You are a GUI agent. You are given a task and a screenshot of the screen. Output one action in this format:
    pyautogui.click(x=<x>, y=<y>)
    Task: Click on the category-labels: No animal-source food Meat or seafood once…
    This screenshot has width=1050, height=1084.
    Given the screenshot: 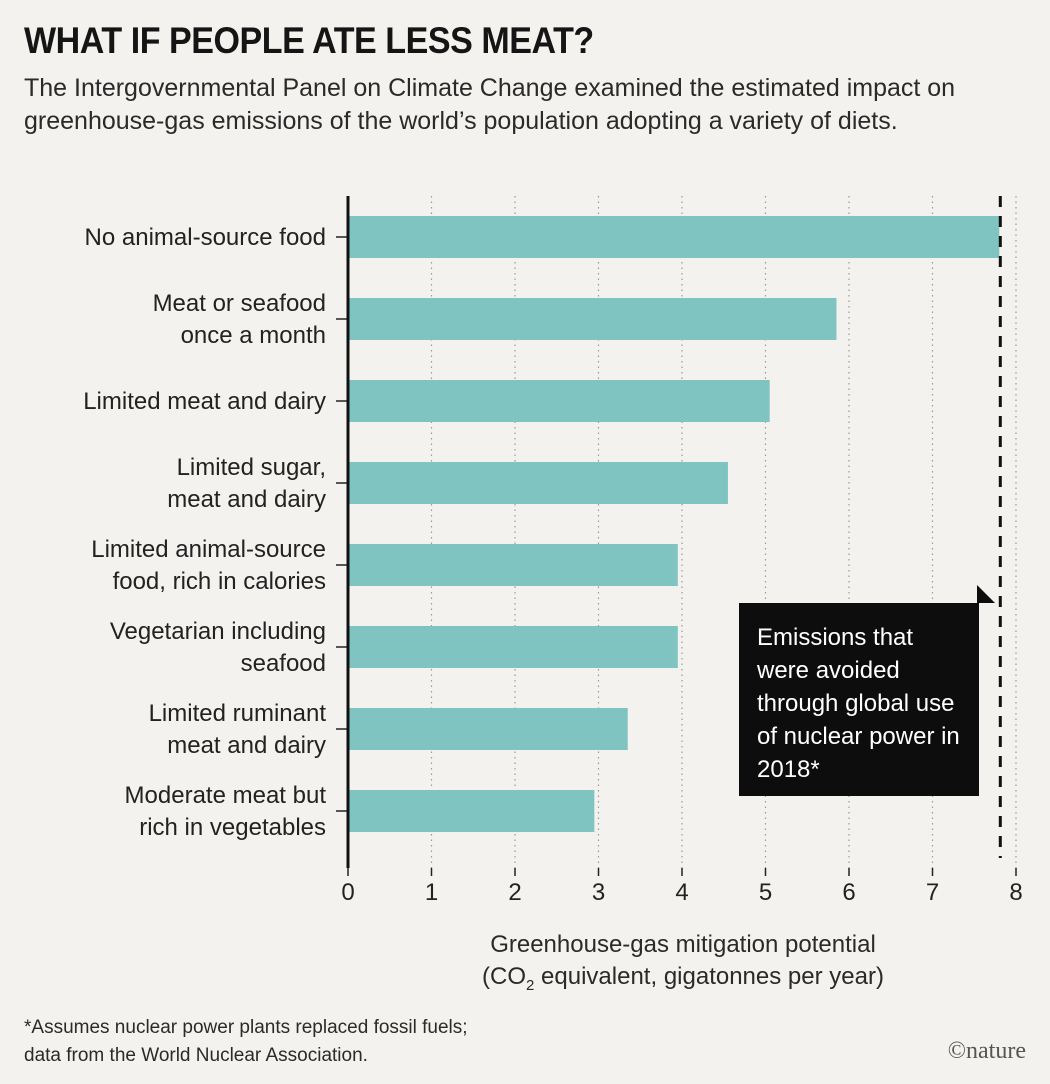 What is the action you would take?
    pyautogui.click(x=215, y=532)
    